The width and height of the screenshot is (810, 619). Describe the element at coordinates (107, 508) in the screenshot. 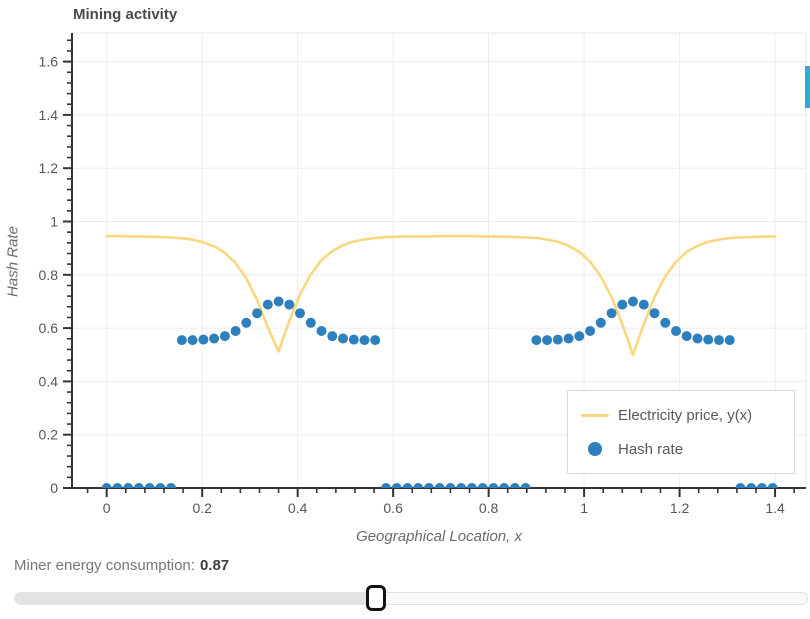

I see `x-tick-label: 0` at that location.